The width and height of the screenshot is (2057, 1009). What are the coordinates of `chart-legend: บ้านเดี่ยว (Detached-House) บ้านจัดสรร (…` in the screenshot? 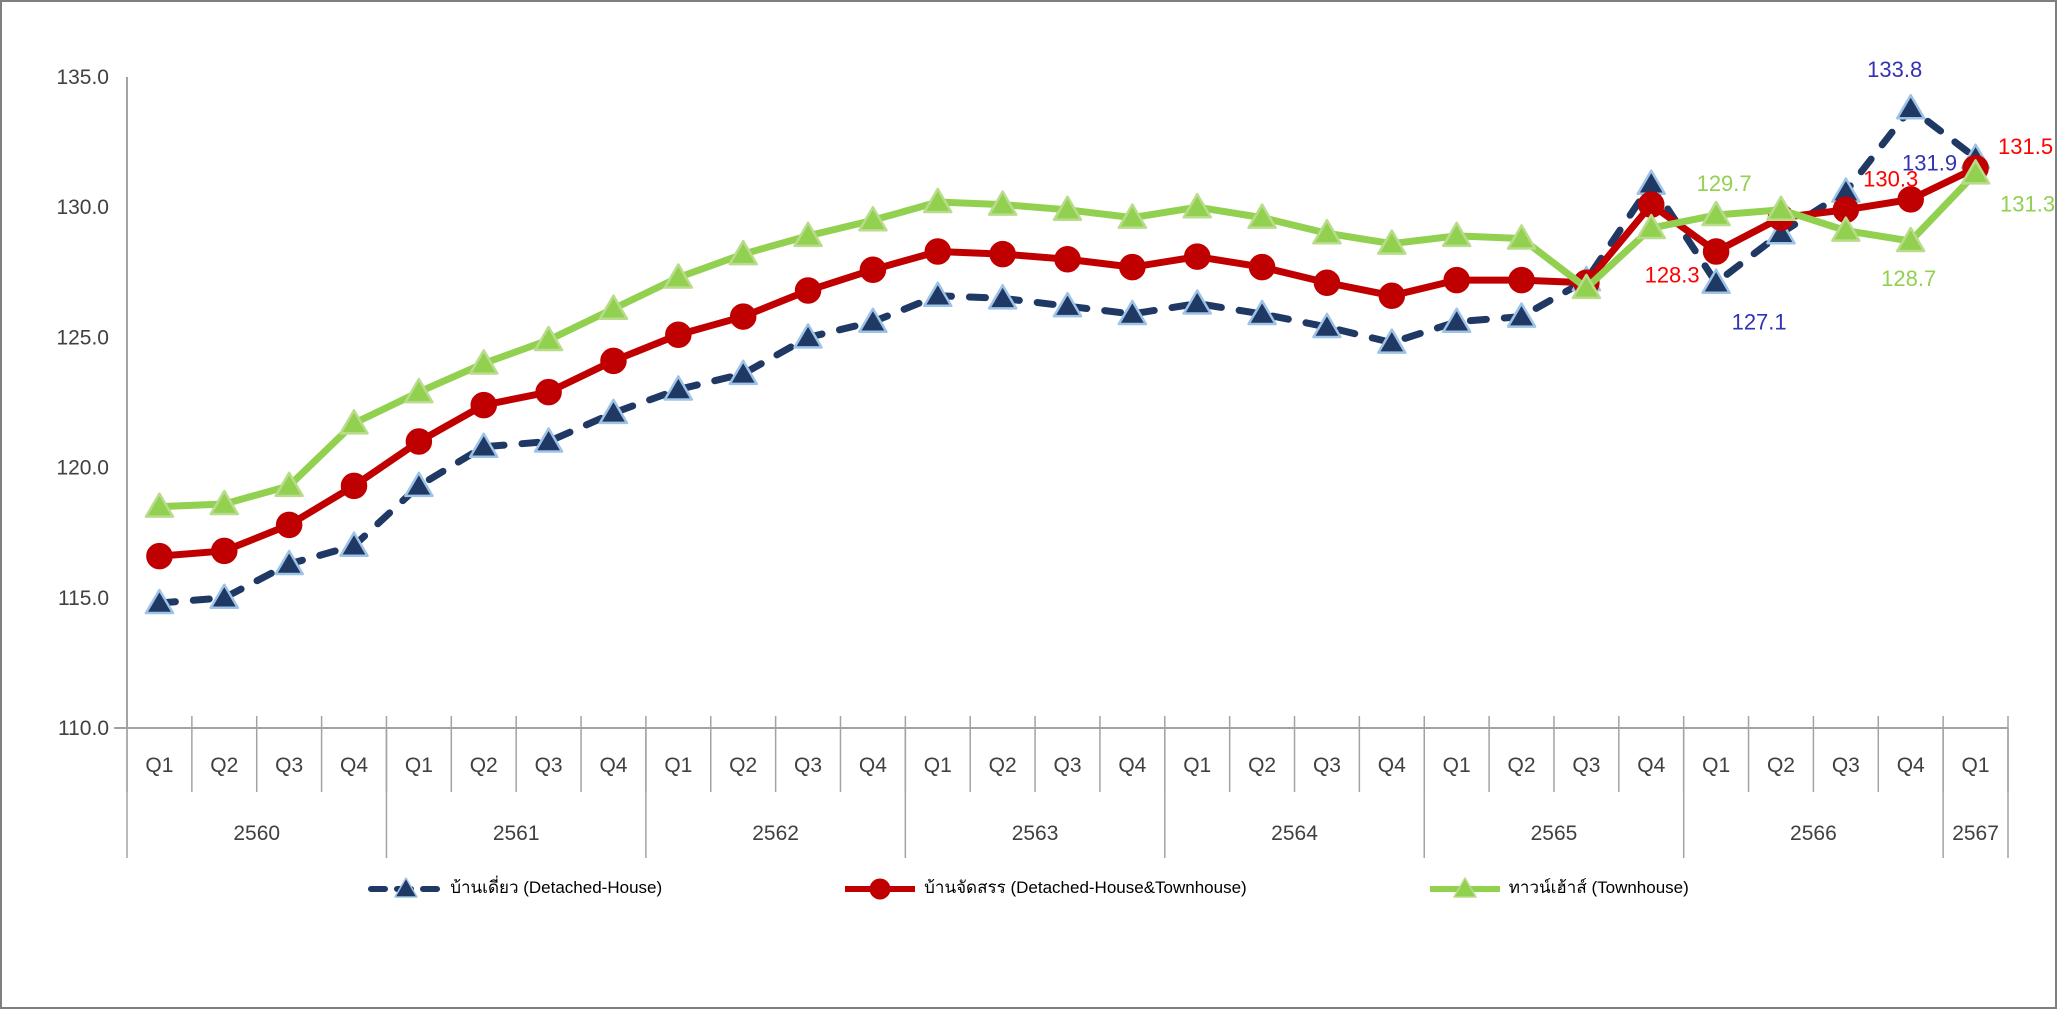 It's located at (1028, 887).